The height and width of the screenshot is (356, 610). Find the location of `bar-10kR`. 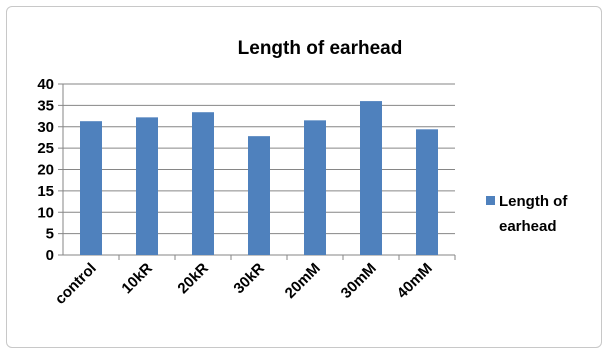

bar-10kR is located at coordinates (147, 186).